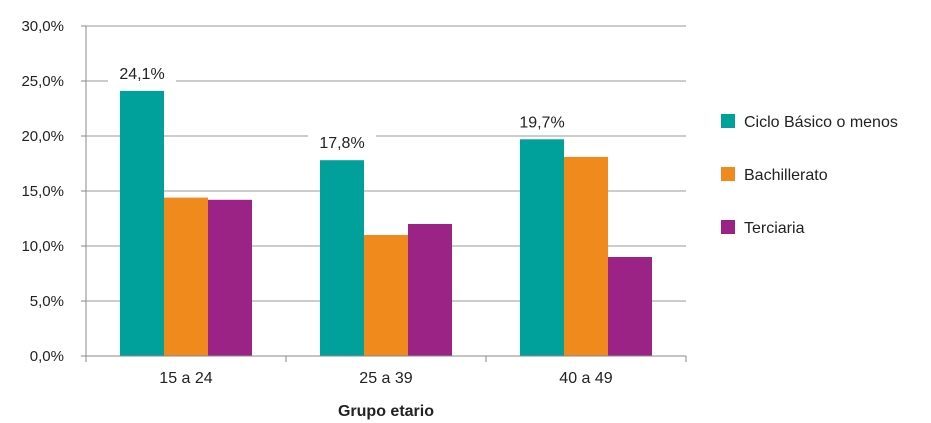  I want to click on y-tick-label: 5,0%, so click(47, 301).